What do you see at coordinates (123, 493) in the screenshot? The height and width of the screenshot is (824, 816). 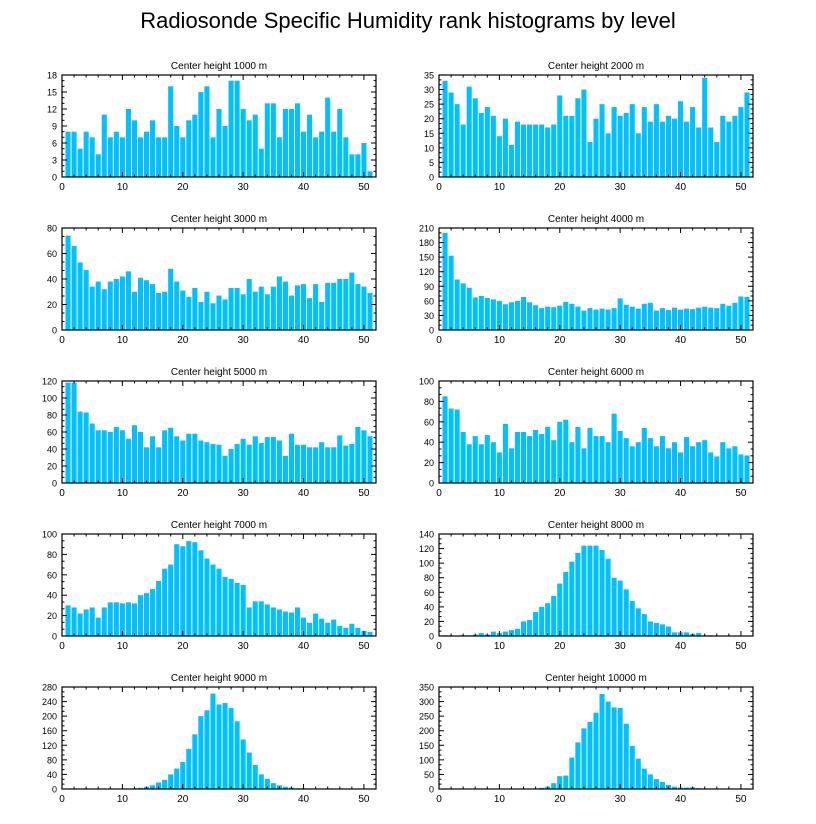 I see `x-tick-label: 10` at bounding box center [123, 493].